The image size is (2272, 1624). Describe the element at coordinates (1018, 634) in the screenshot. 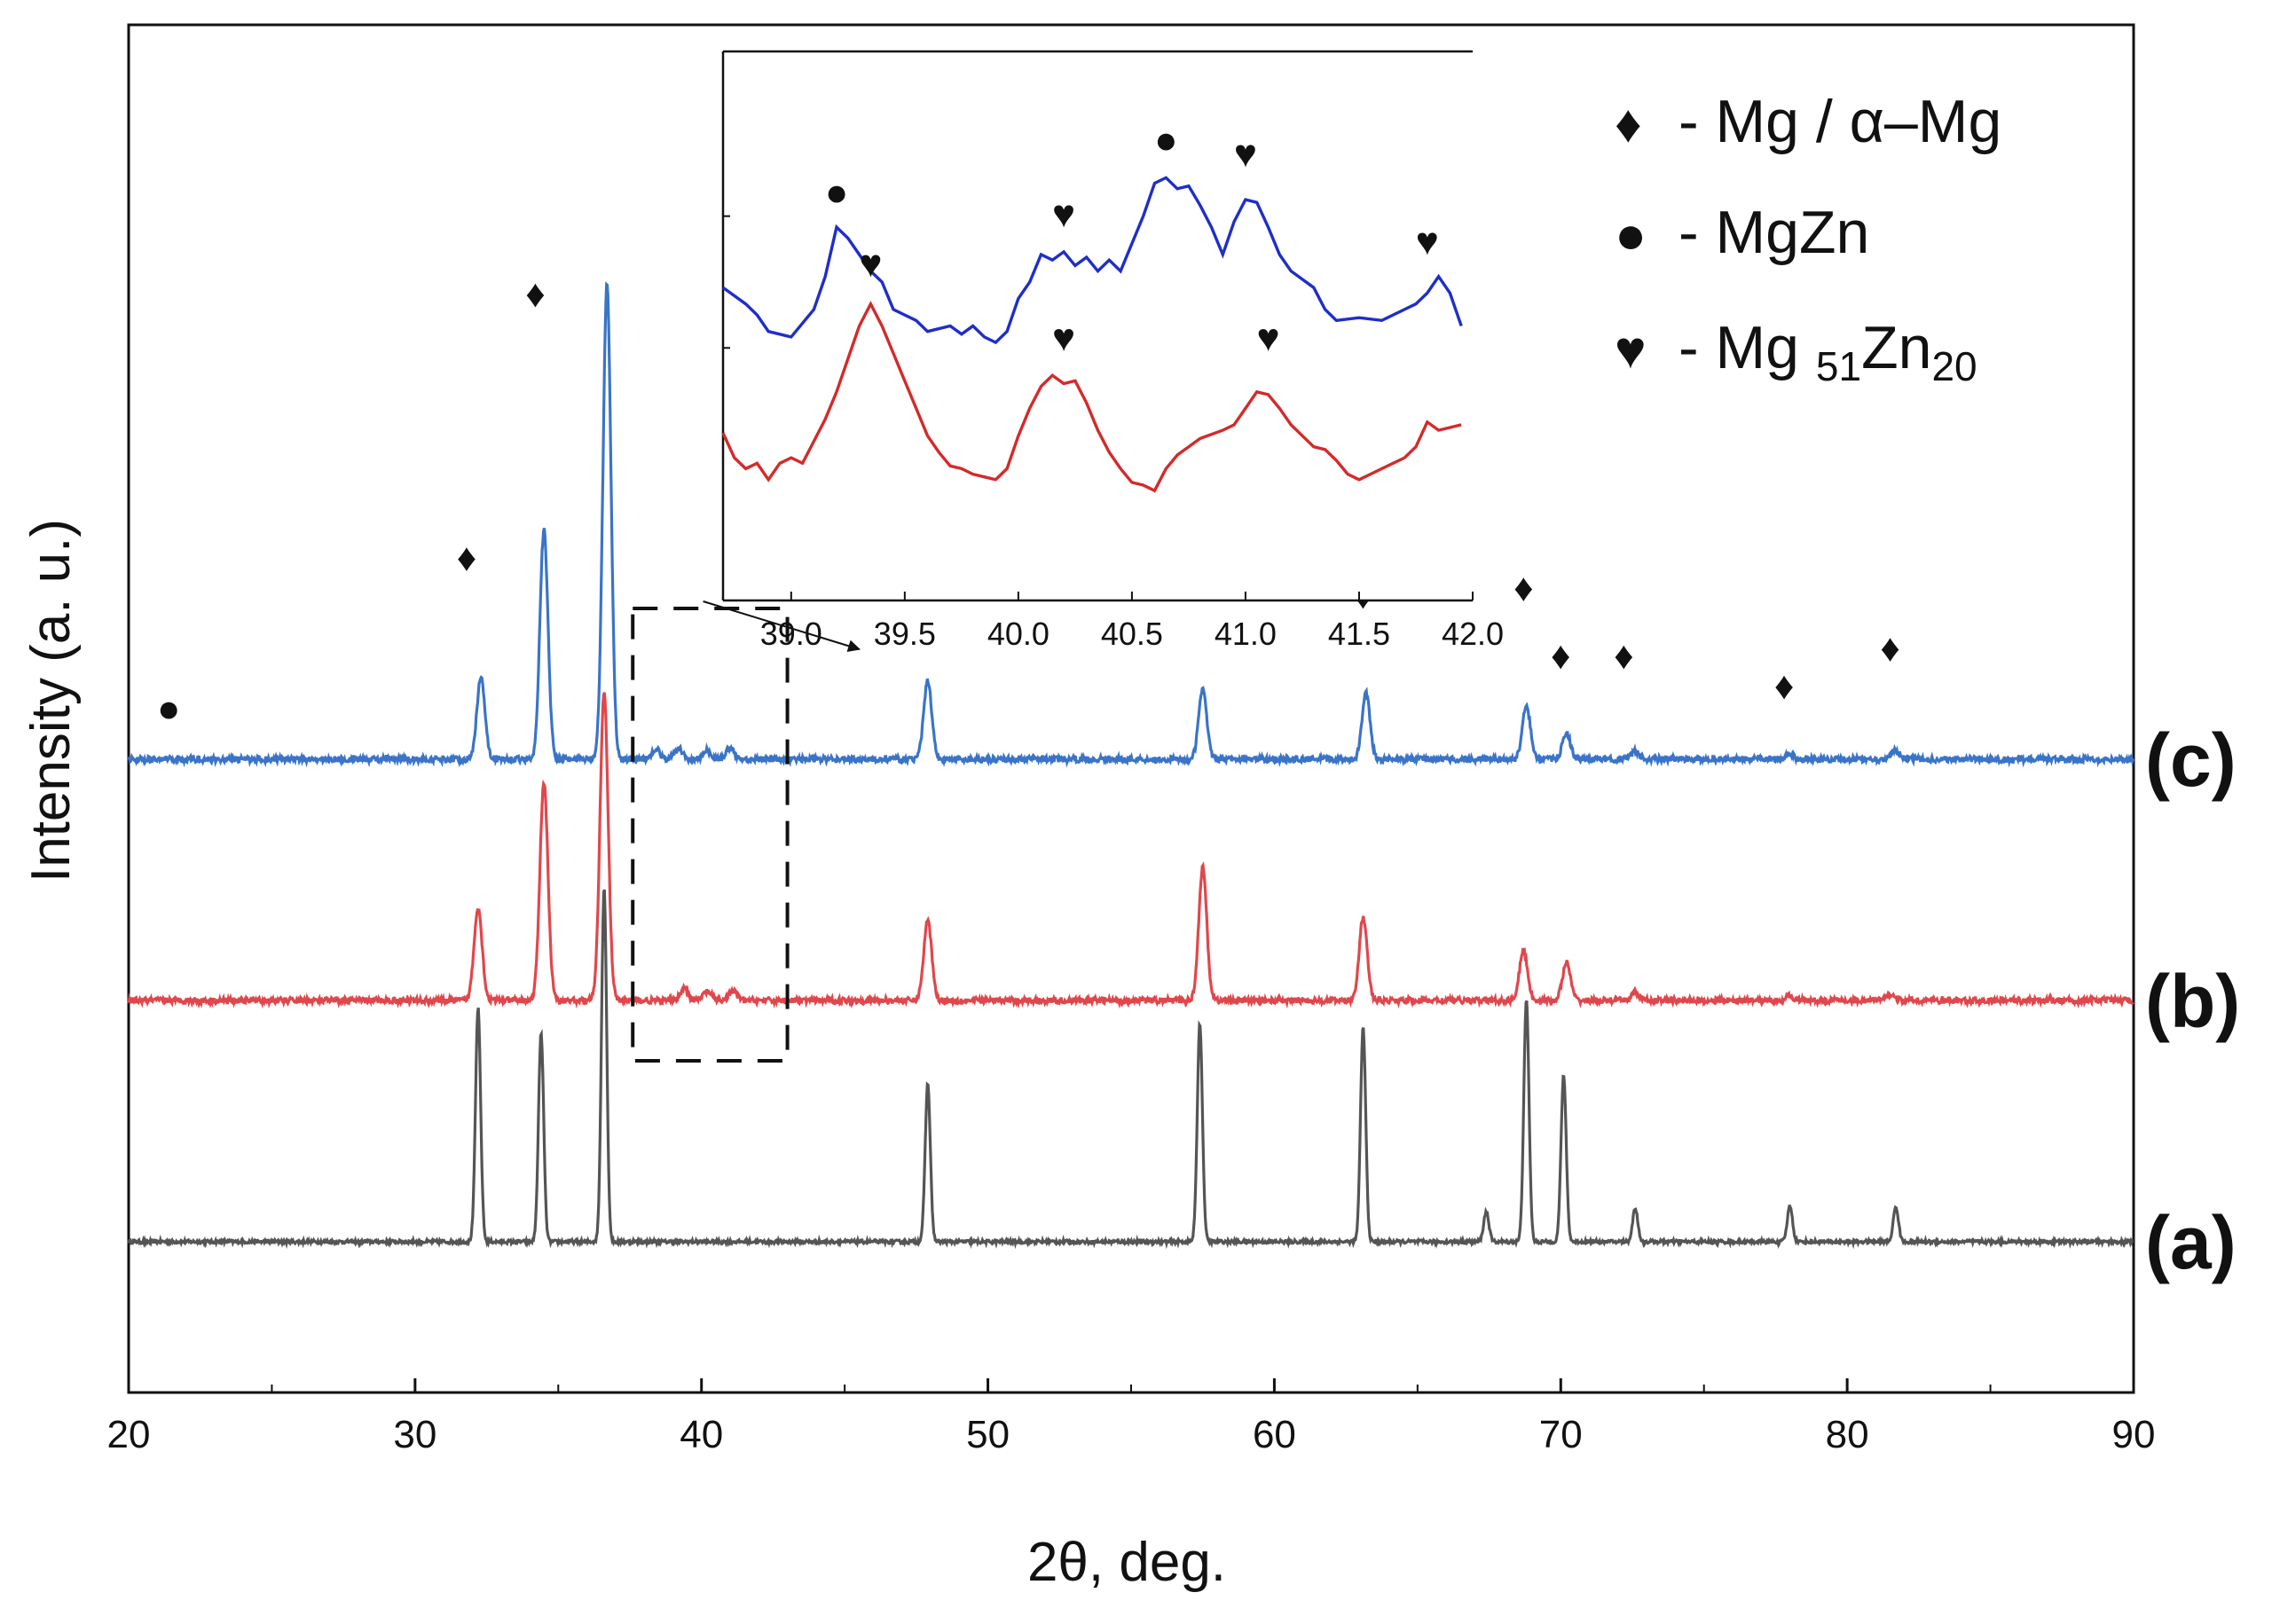

I see `inset-x-tick-label: 40.0` at that location.